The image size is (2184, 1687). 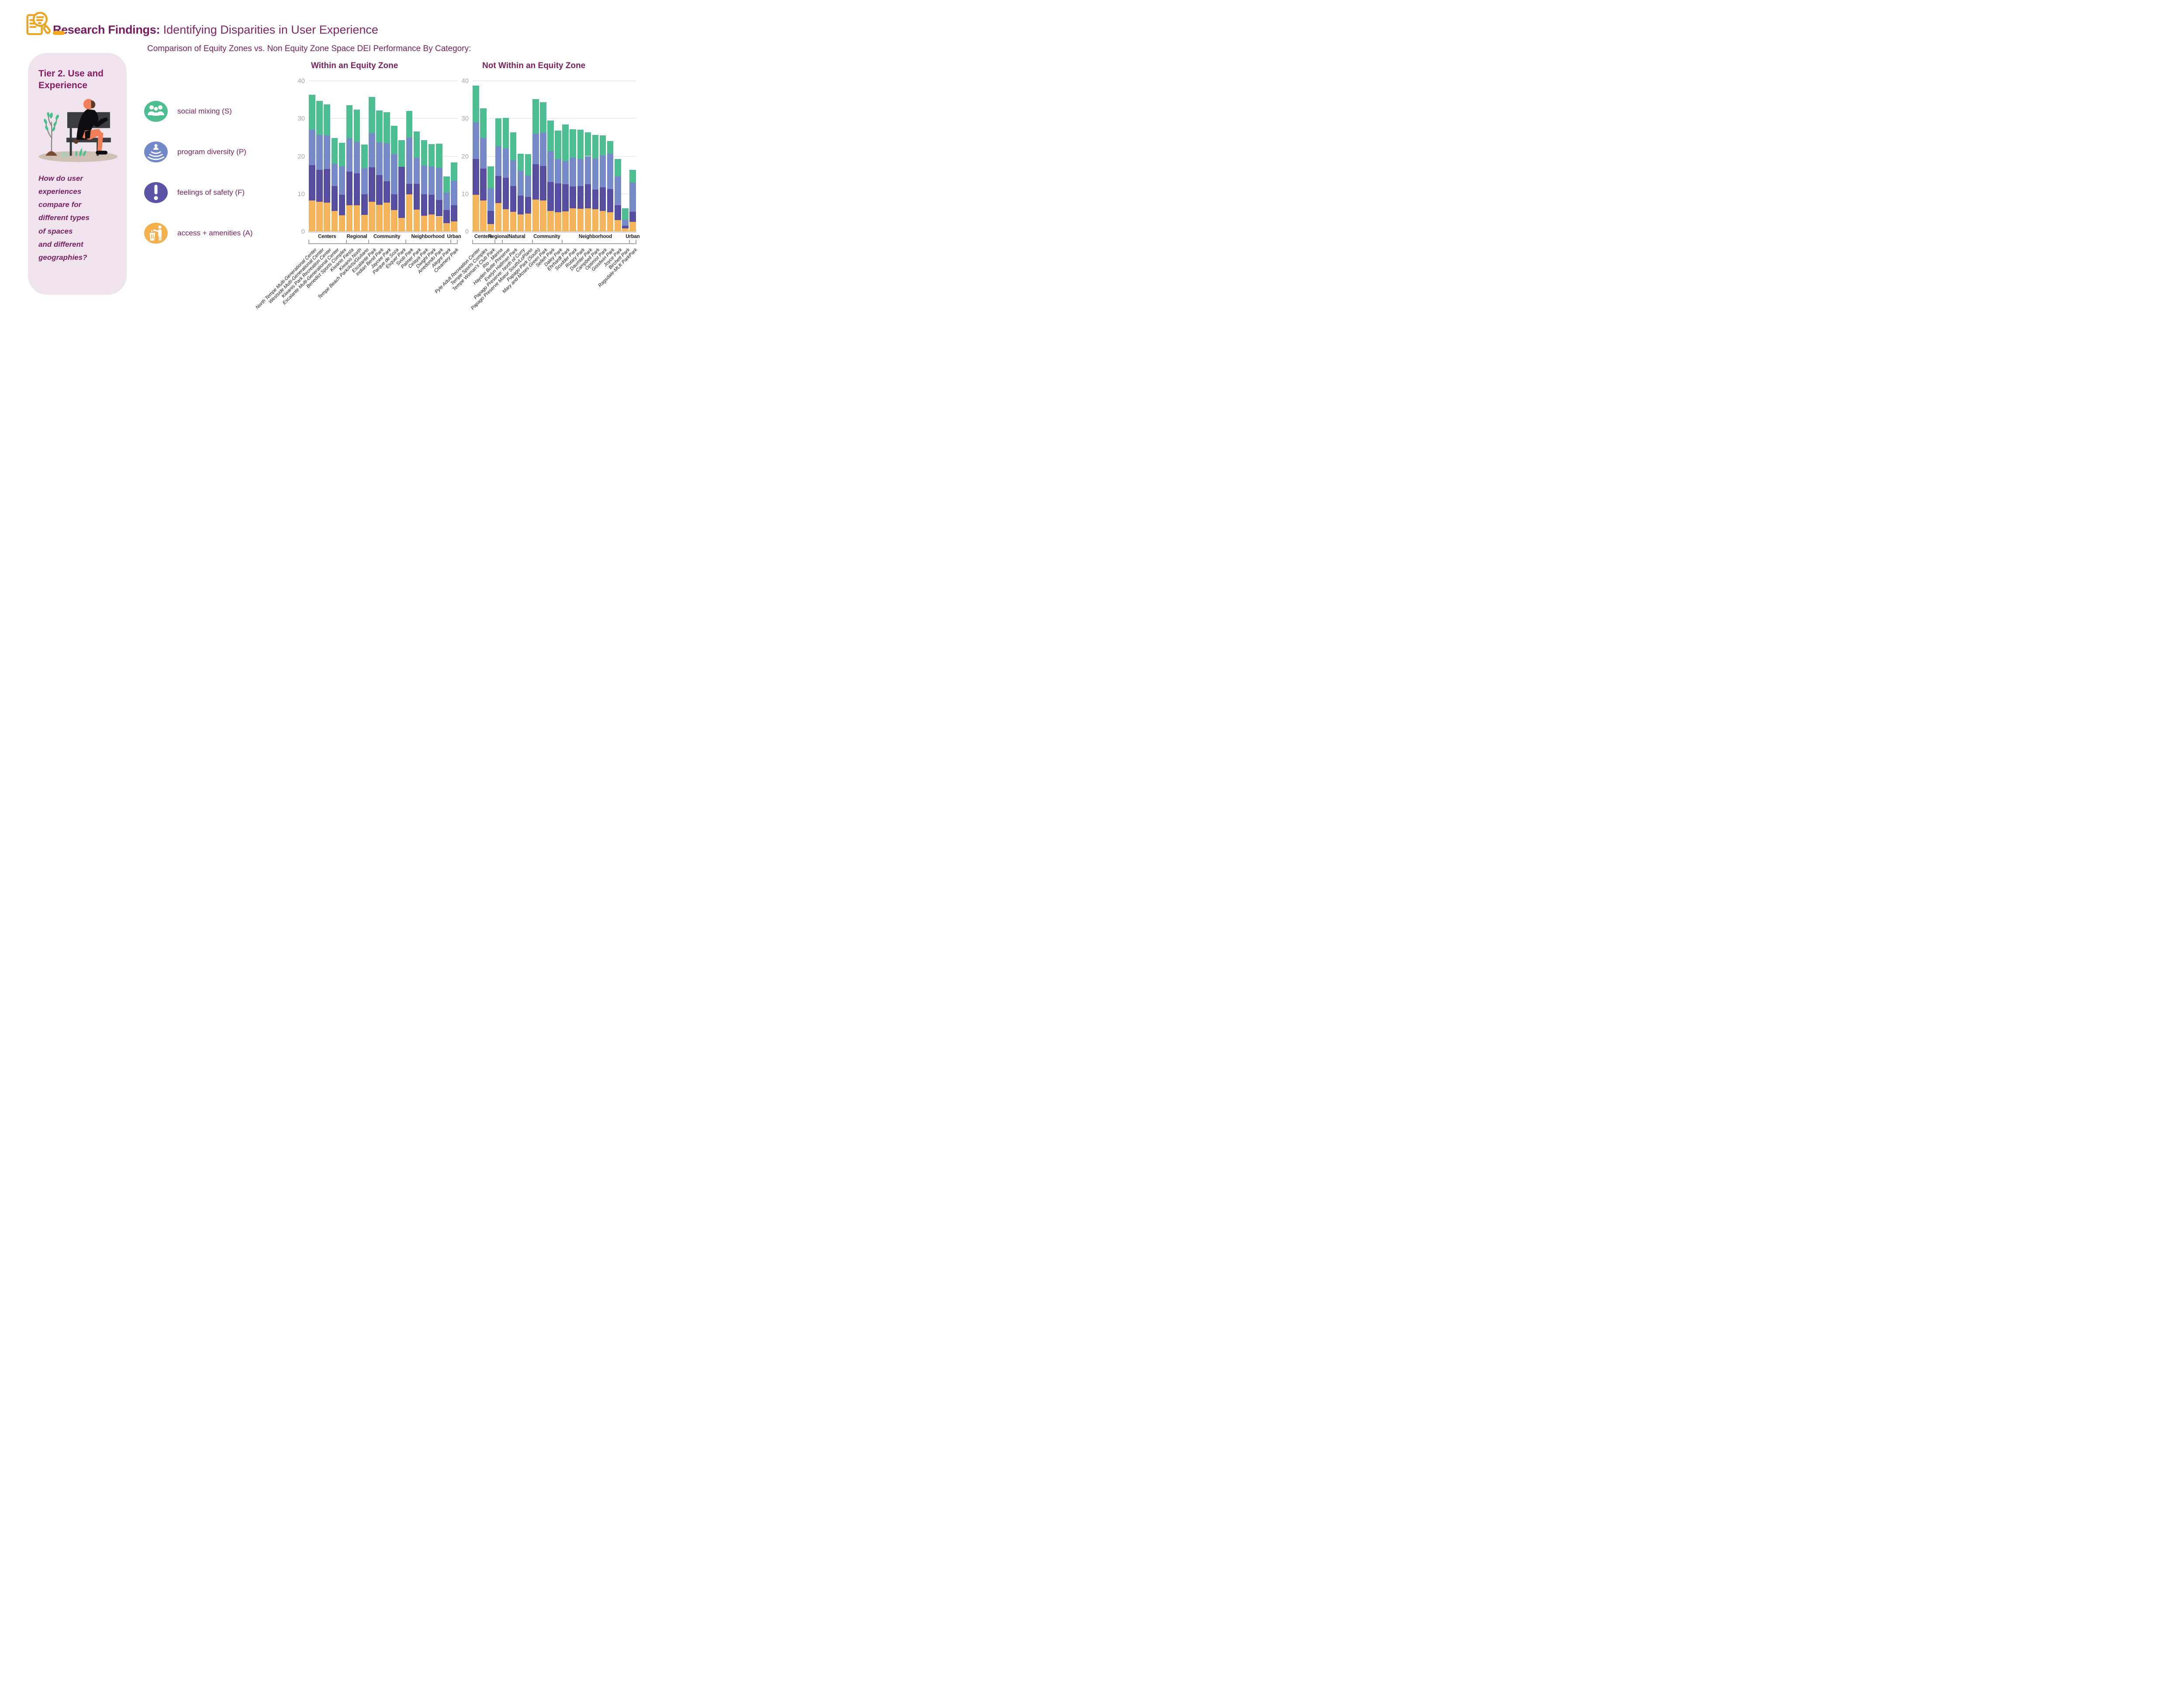 I want to click on category-label-neighborhood: Neighborhood, so click(x=428, y=236).